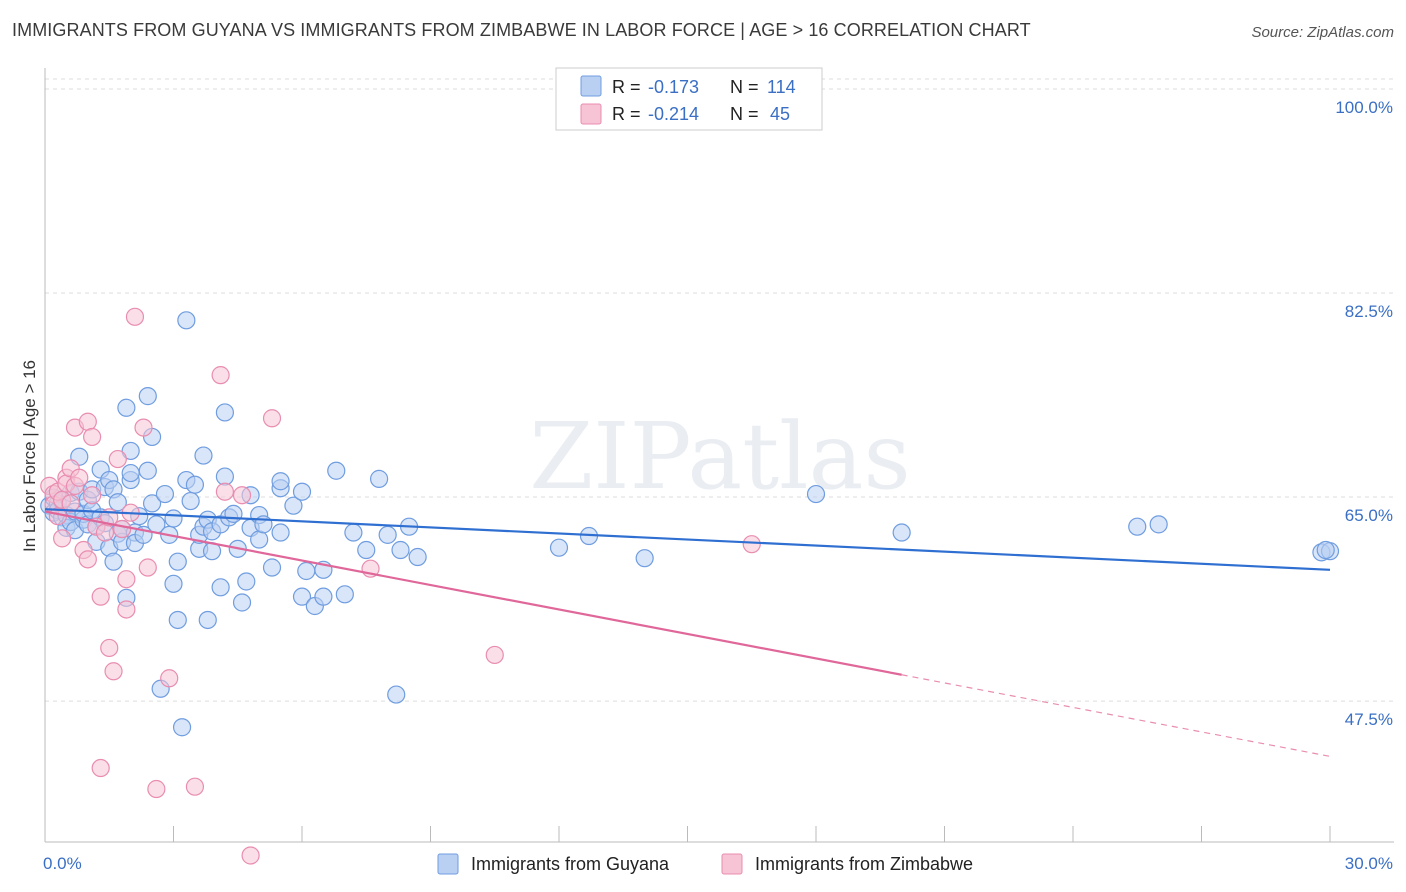 The height and width of the screenshot is (892, 1406). Describe the element at coordinates (689, 99) in the screenshot. I see `stats-legend: R = -0.173 N = 114 R = -0.214 N = 45` at that location.